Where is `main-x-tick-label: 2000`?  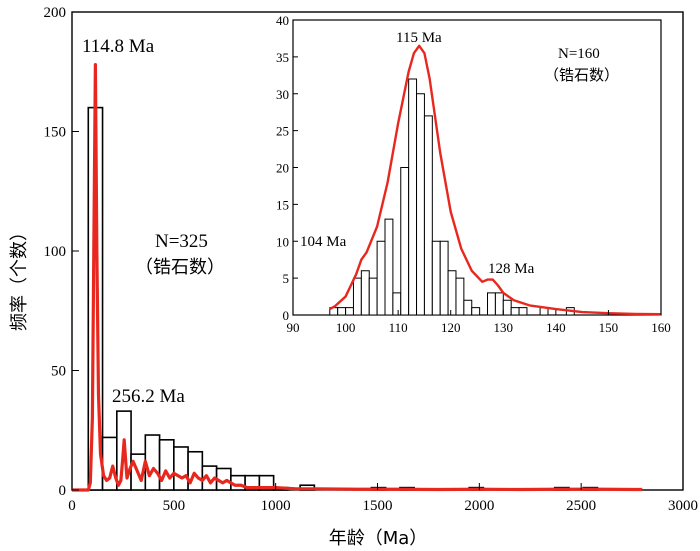
main-x-tick-label: 2000 is located at coordinates (479, 506).